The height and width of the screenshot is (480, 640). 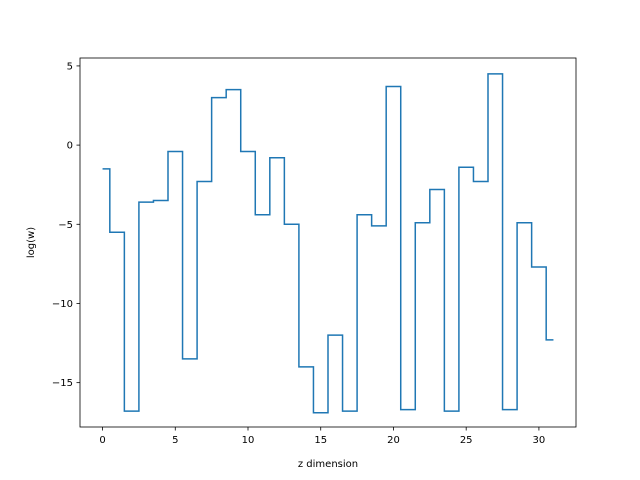 What do you see at coordinates (62, 304) in the screenshot?
I see `y-tick-label: −10` at bounding box center [62, 304].